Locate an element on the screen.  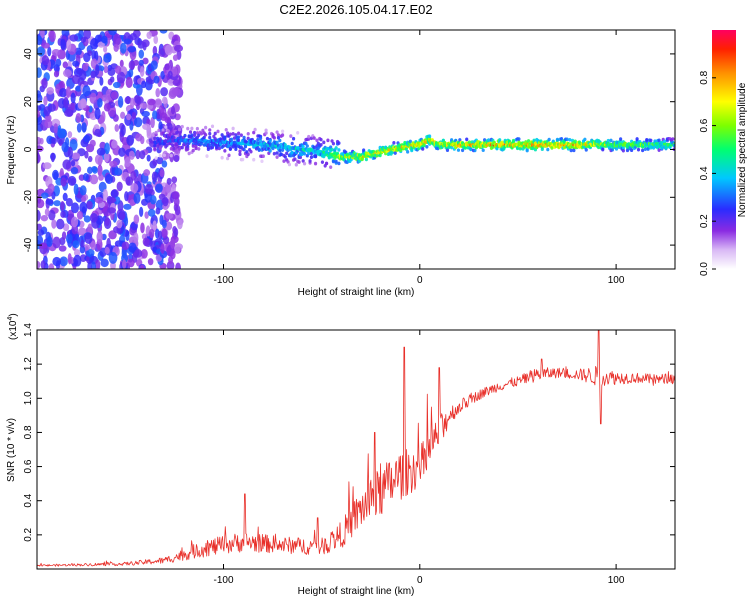
snr-xlabel: Height of straight line (km) is located at coordinates (356, 591).